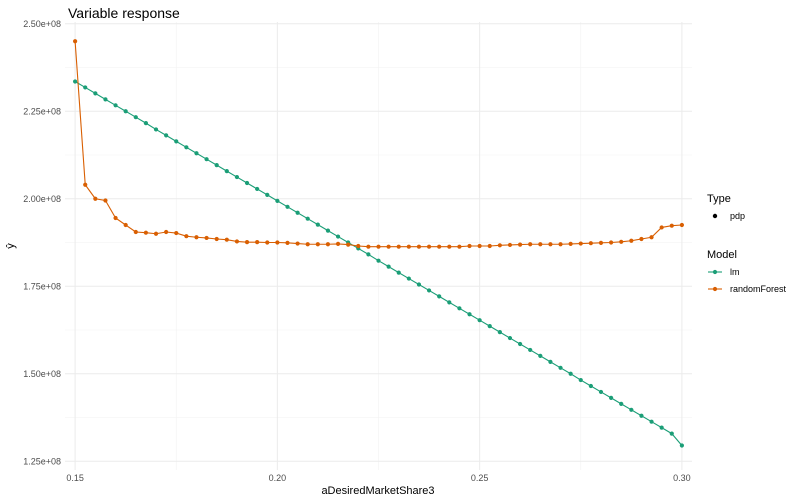  Describe the element at coordinates (737, 216) in the screenshot. I see `legend-type-pdp-label: pdp` at that location.